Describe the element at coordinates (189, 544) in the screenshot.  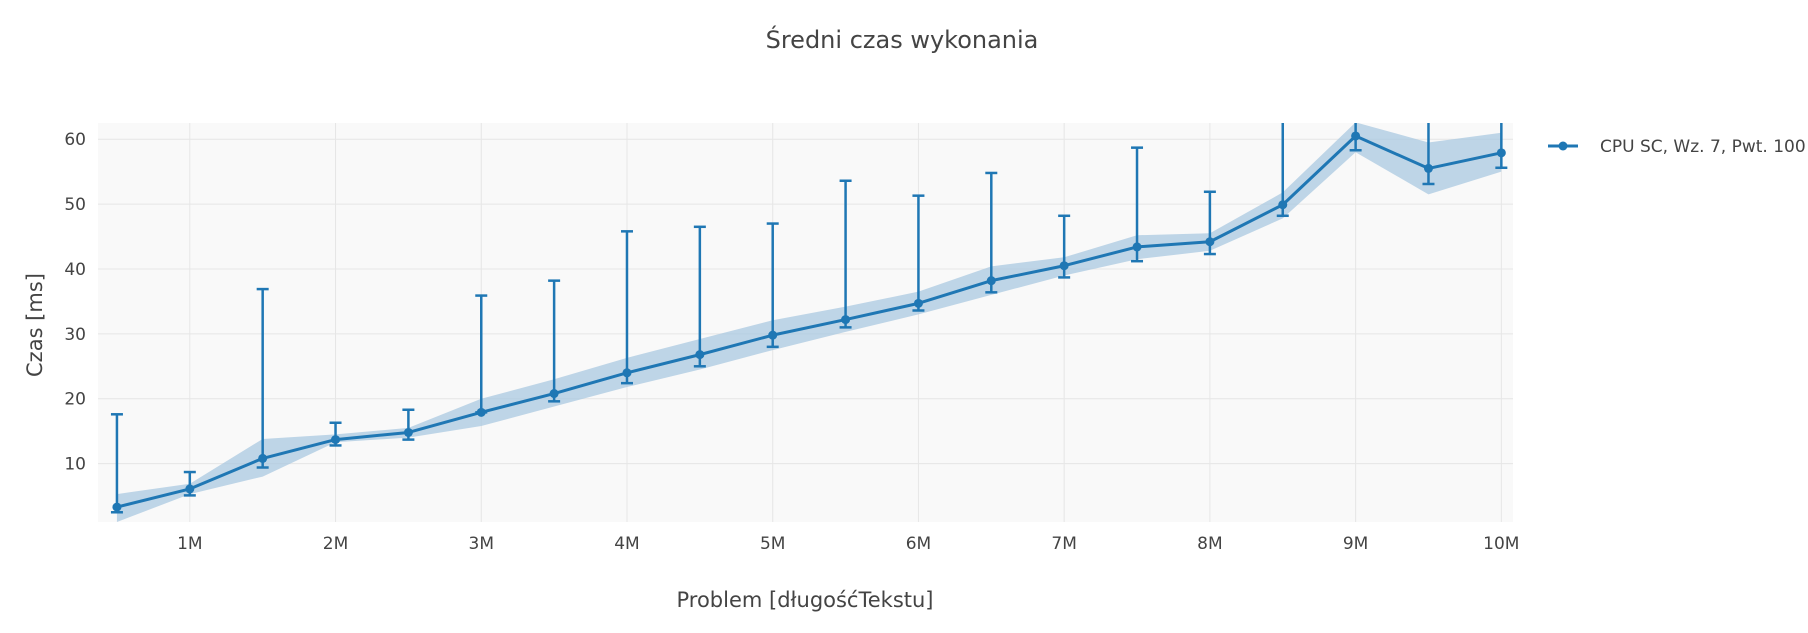
I see `x-tick-label: 1M` at that location.